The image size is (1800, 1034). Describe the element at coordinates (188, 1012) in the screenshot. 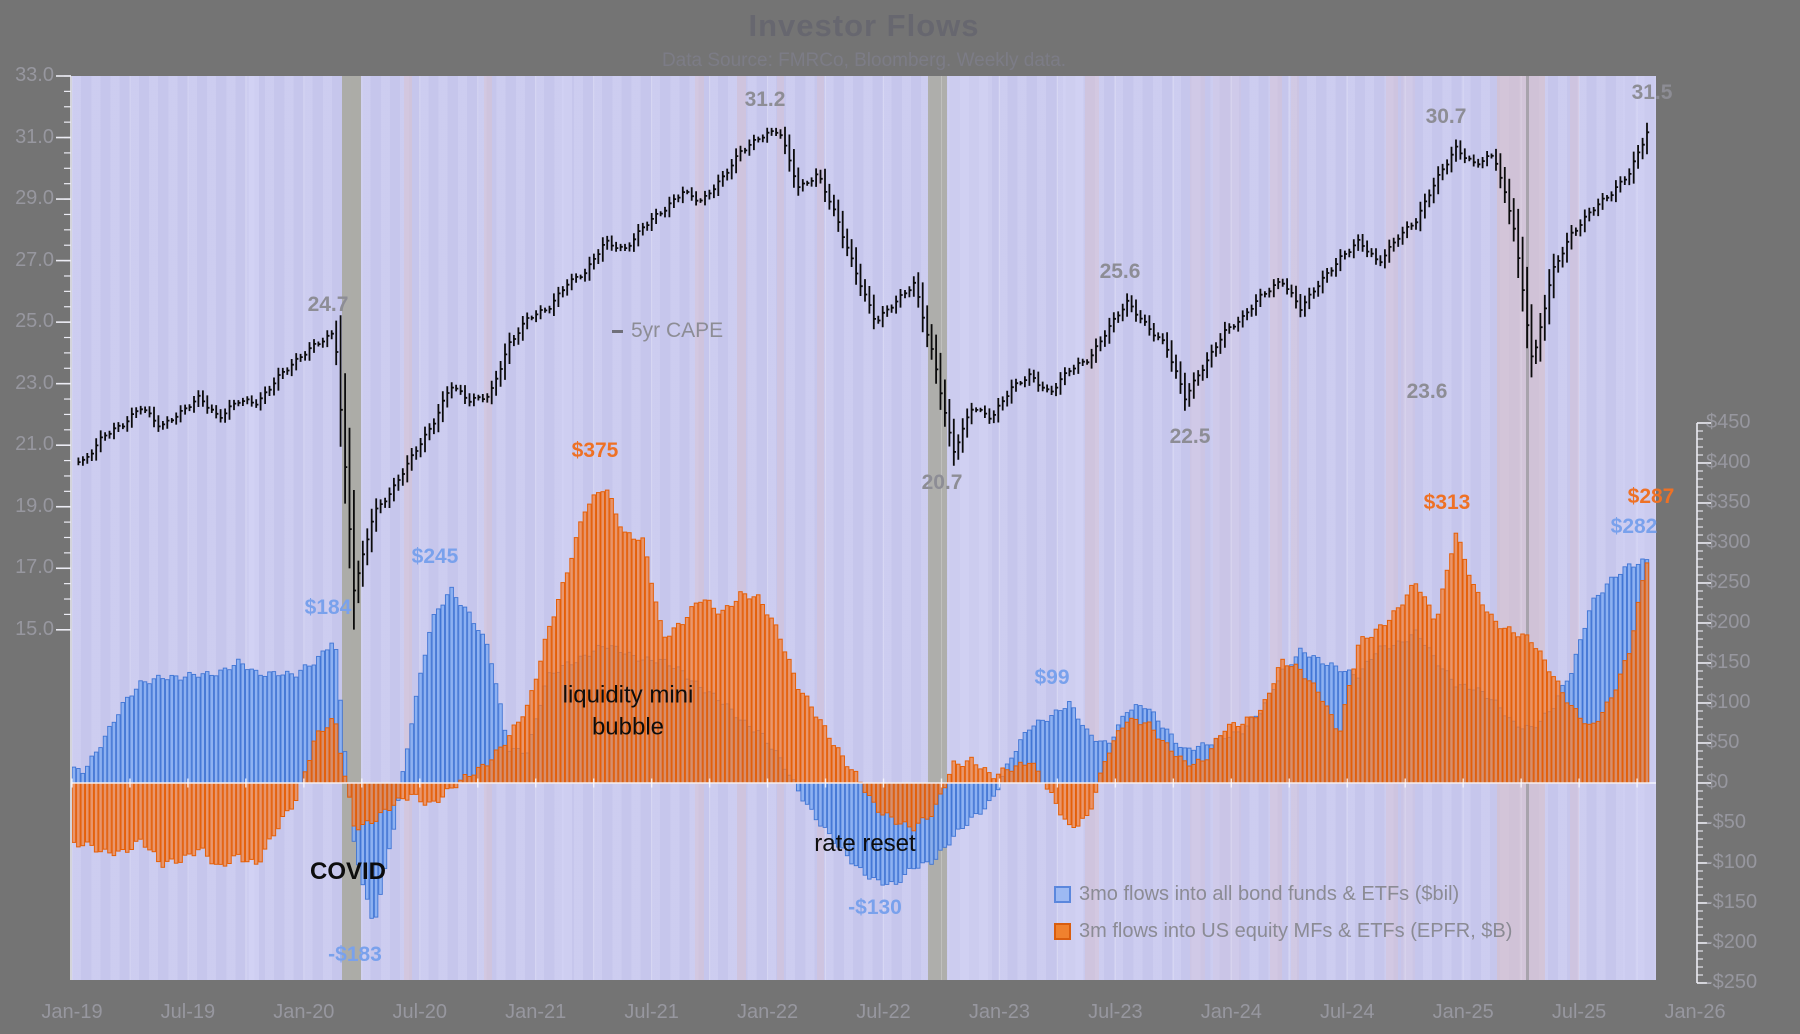

I see `x-axis-tick-label: Jul-19` at that location.